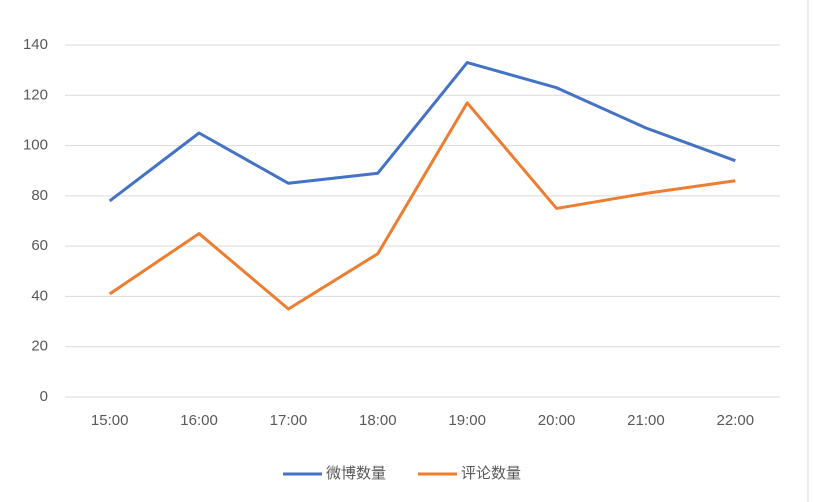 The width and height of the screenshot is (814, 502). I want to click on x-tick-label: 16:00, so click(199, 420).